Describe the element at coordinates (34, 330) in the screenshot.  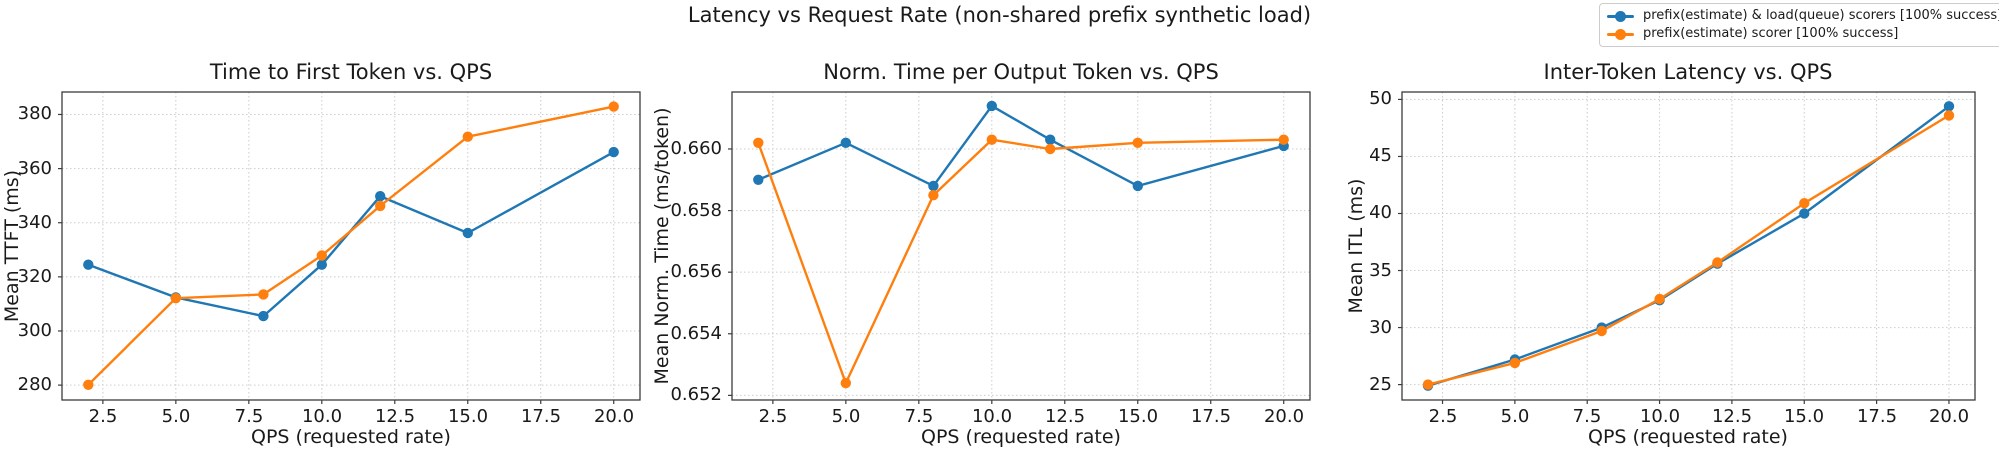
I see `y-tick-label: 300` at that location.